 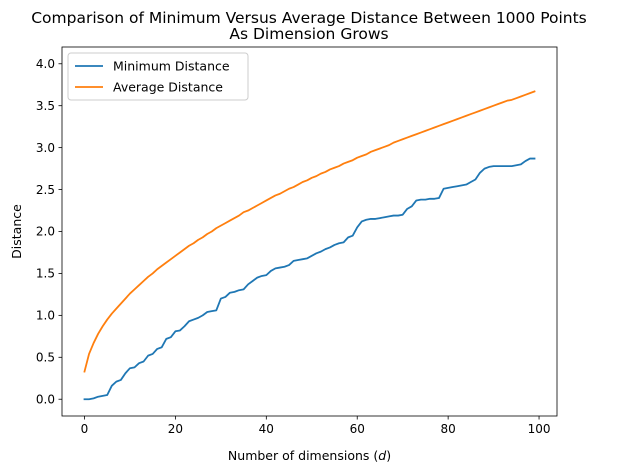 What do you see at coordinates (266, 429) in the screenshot?
I see `x-tick-label-40: 40` at bounding box center [266, 429].